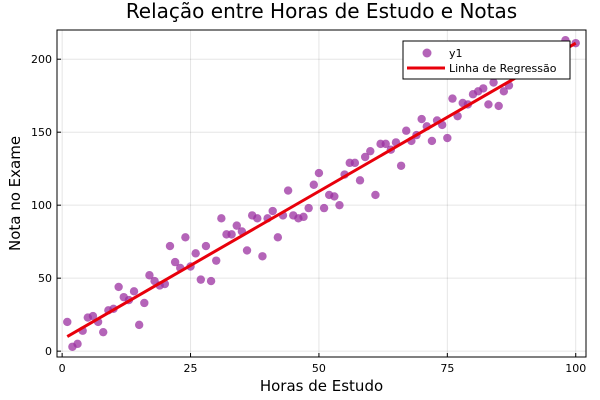 The image size is (600, 400). I want to click on y-tick-label: 50, so click(45, 278).